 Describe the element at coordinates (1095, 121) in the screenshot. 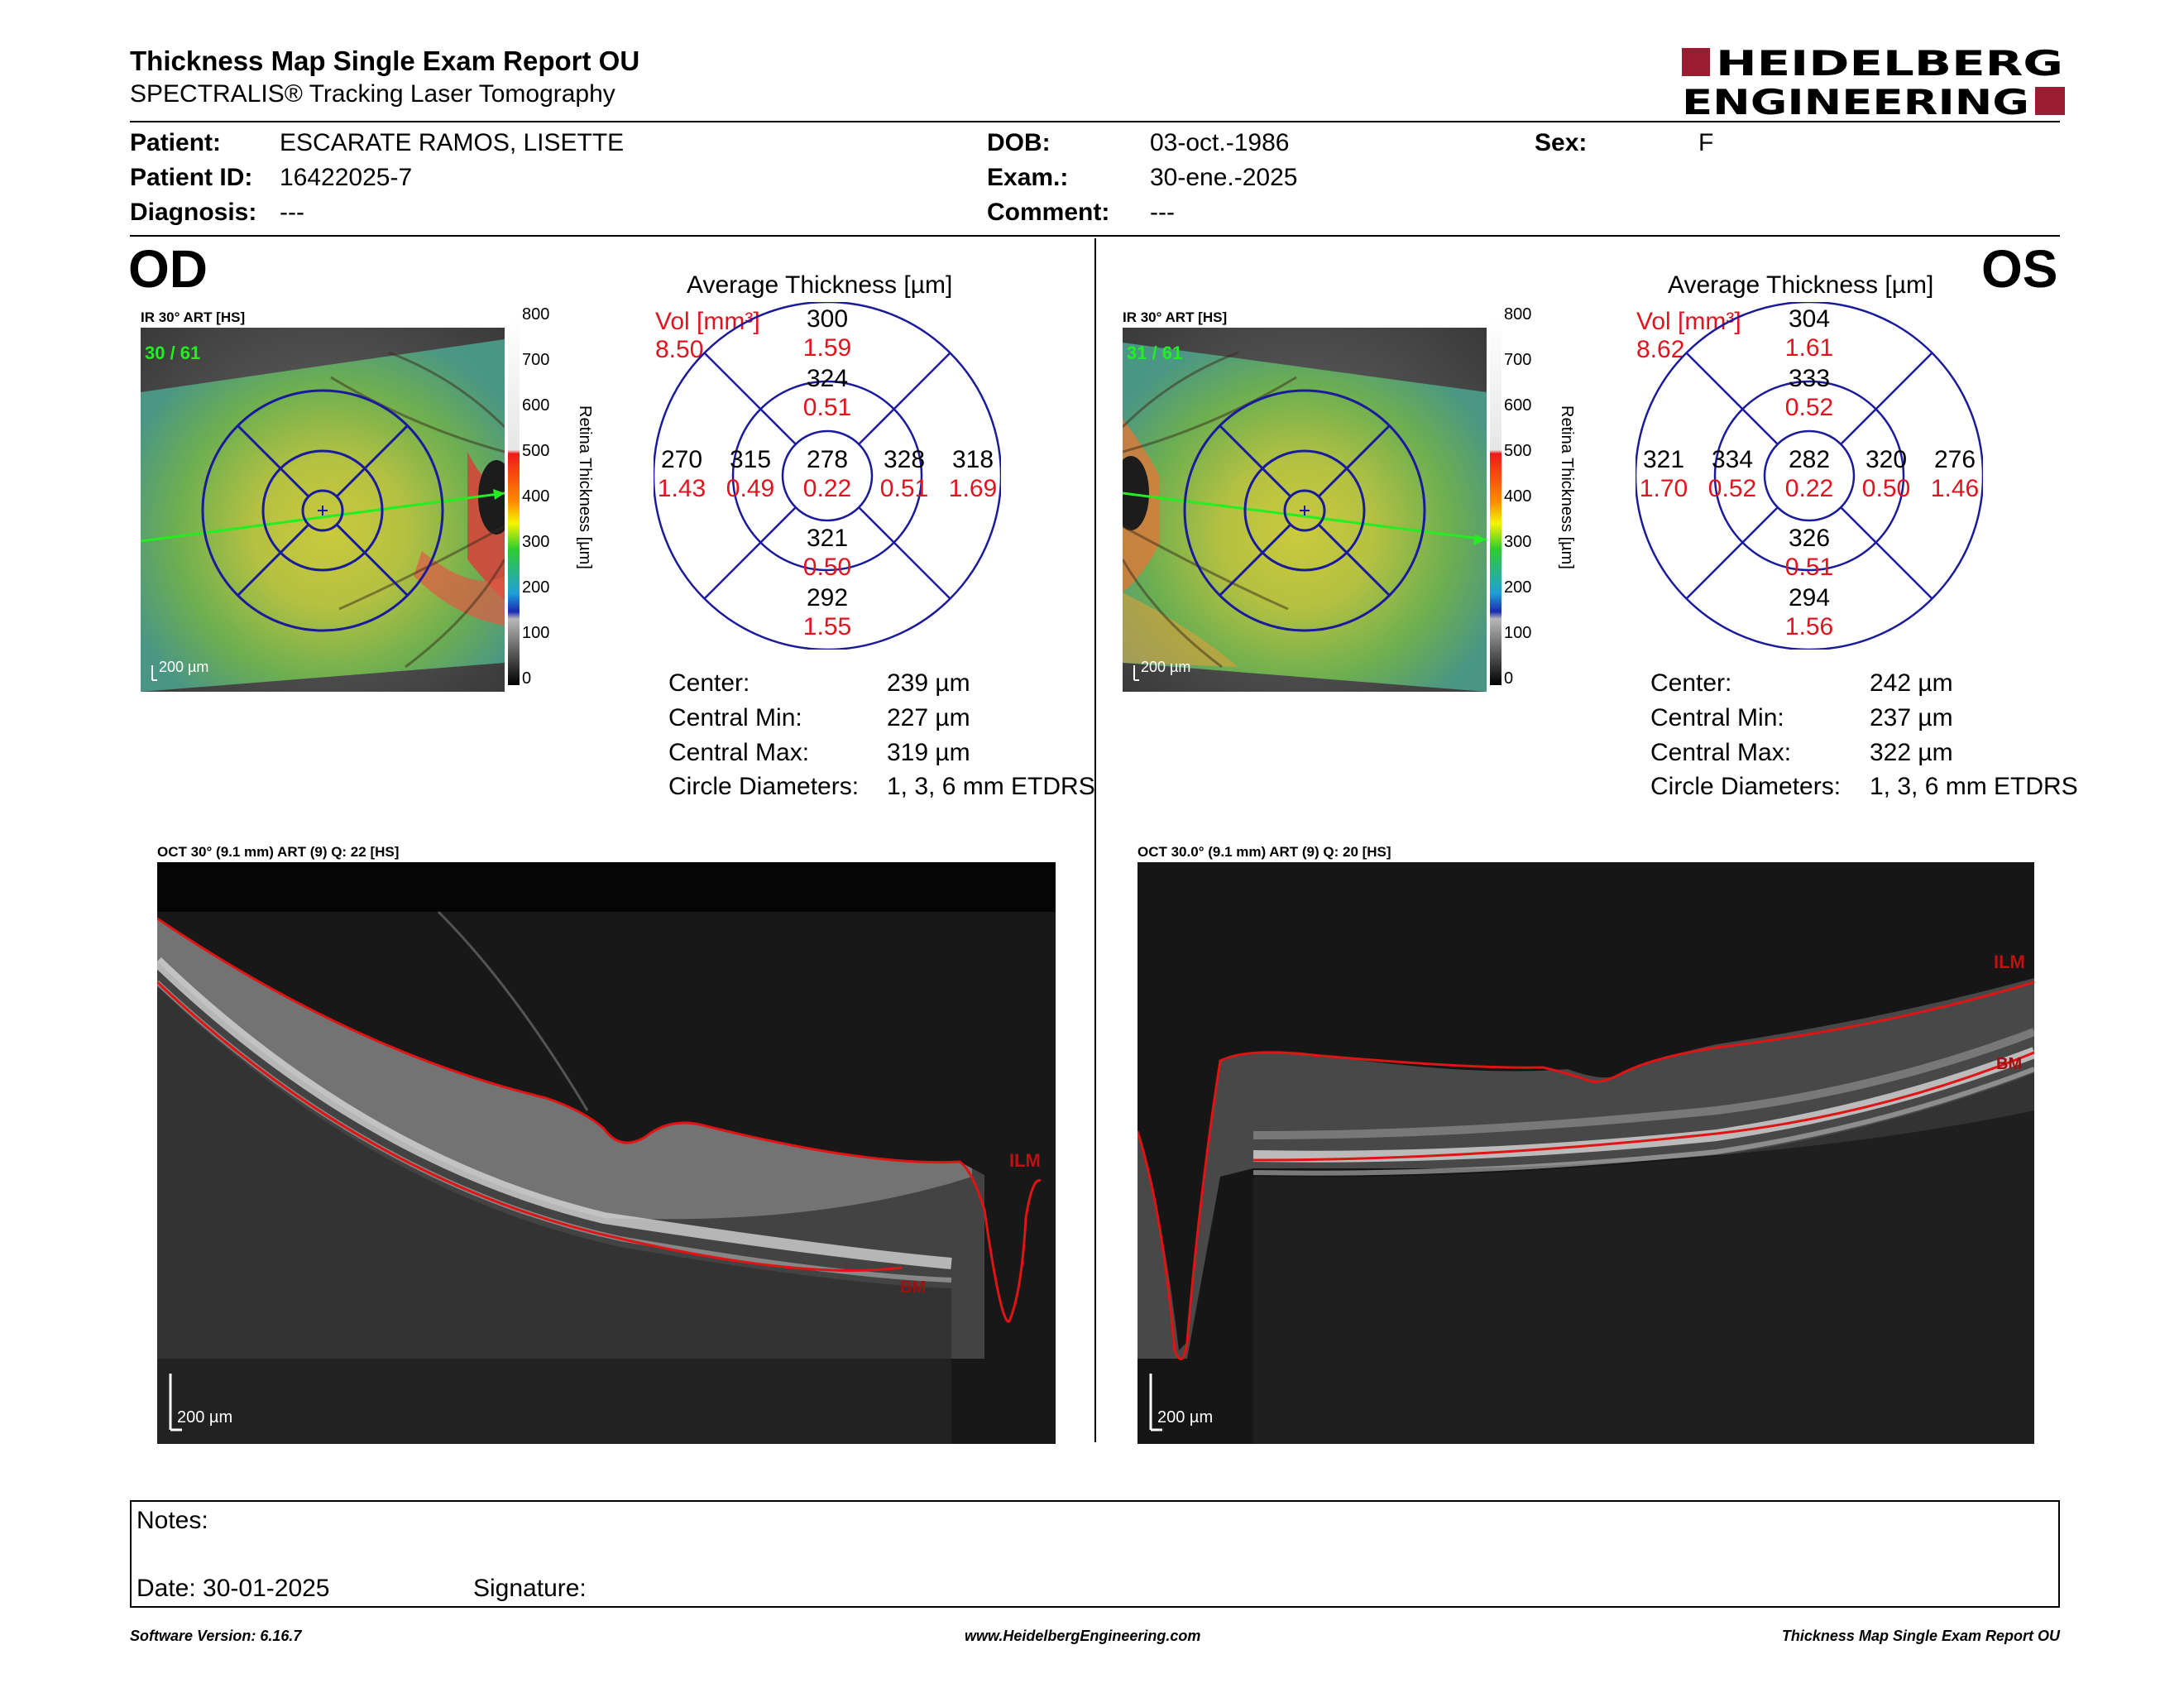

I see `header-divider` at that location.